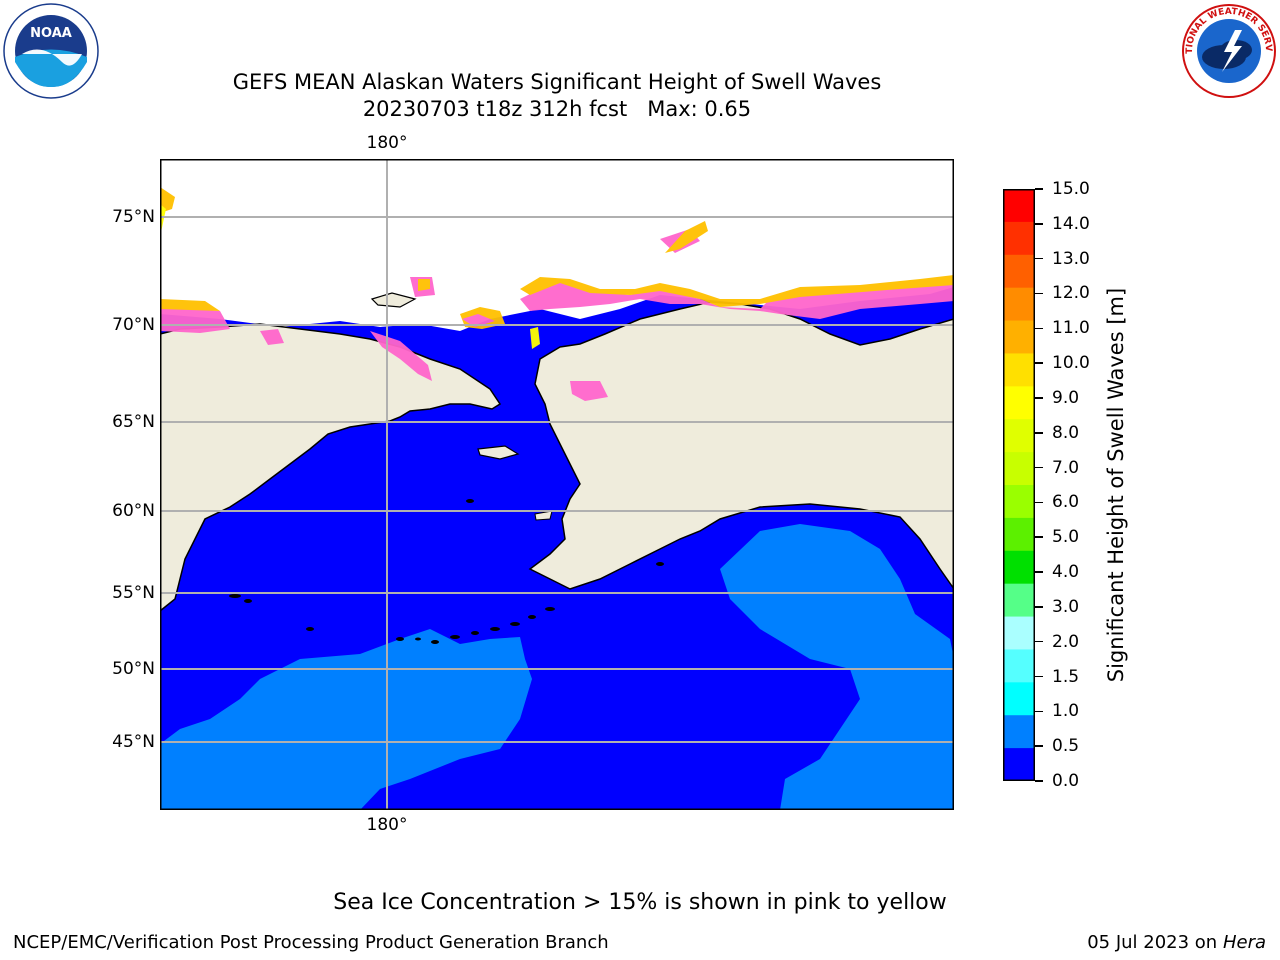 Image resolution: width=1280 pixels, height=960 pixels. Describe the element at coordinates (1244, 942) in the screenshot. I see `credit-host: Hera` at that location.